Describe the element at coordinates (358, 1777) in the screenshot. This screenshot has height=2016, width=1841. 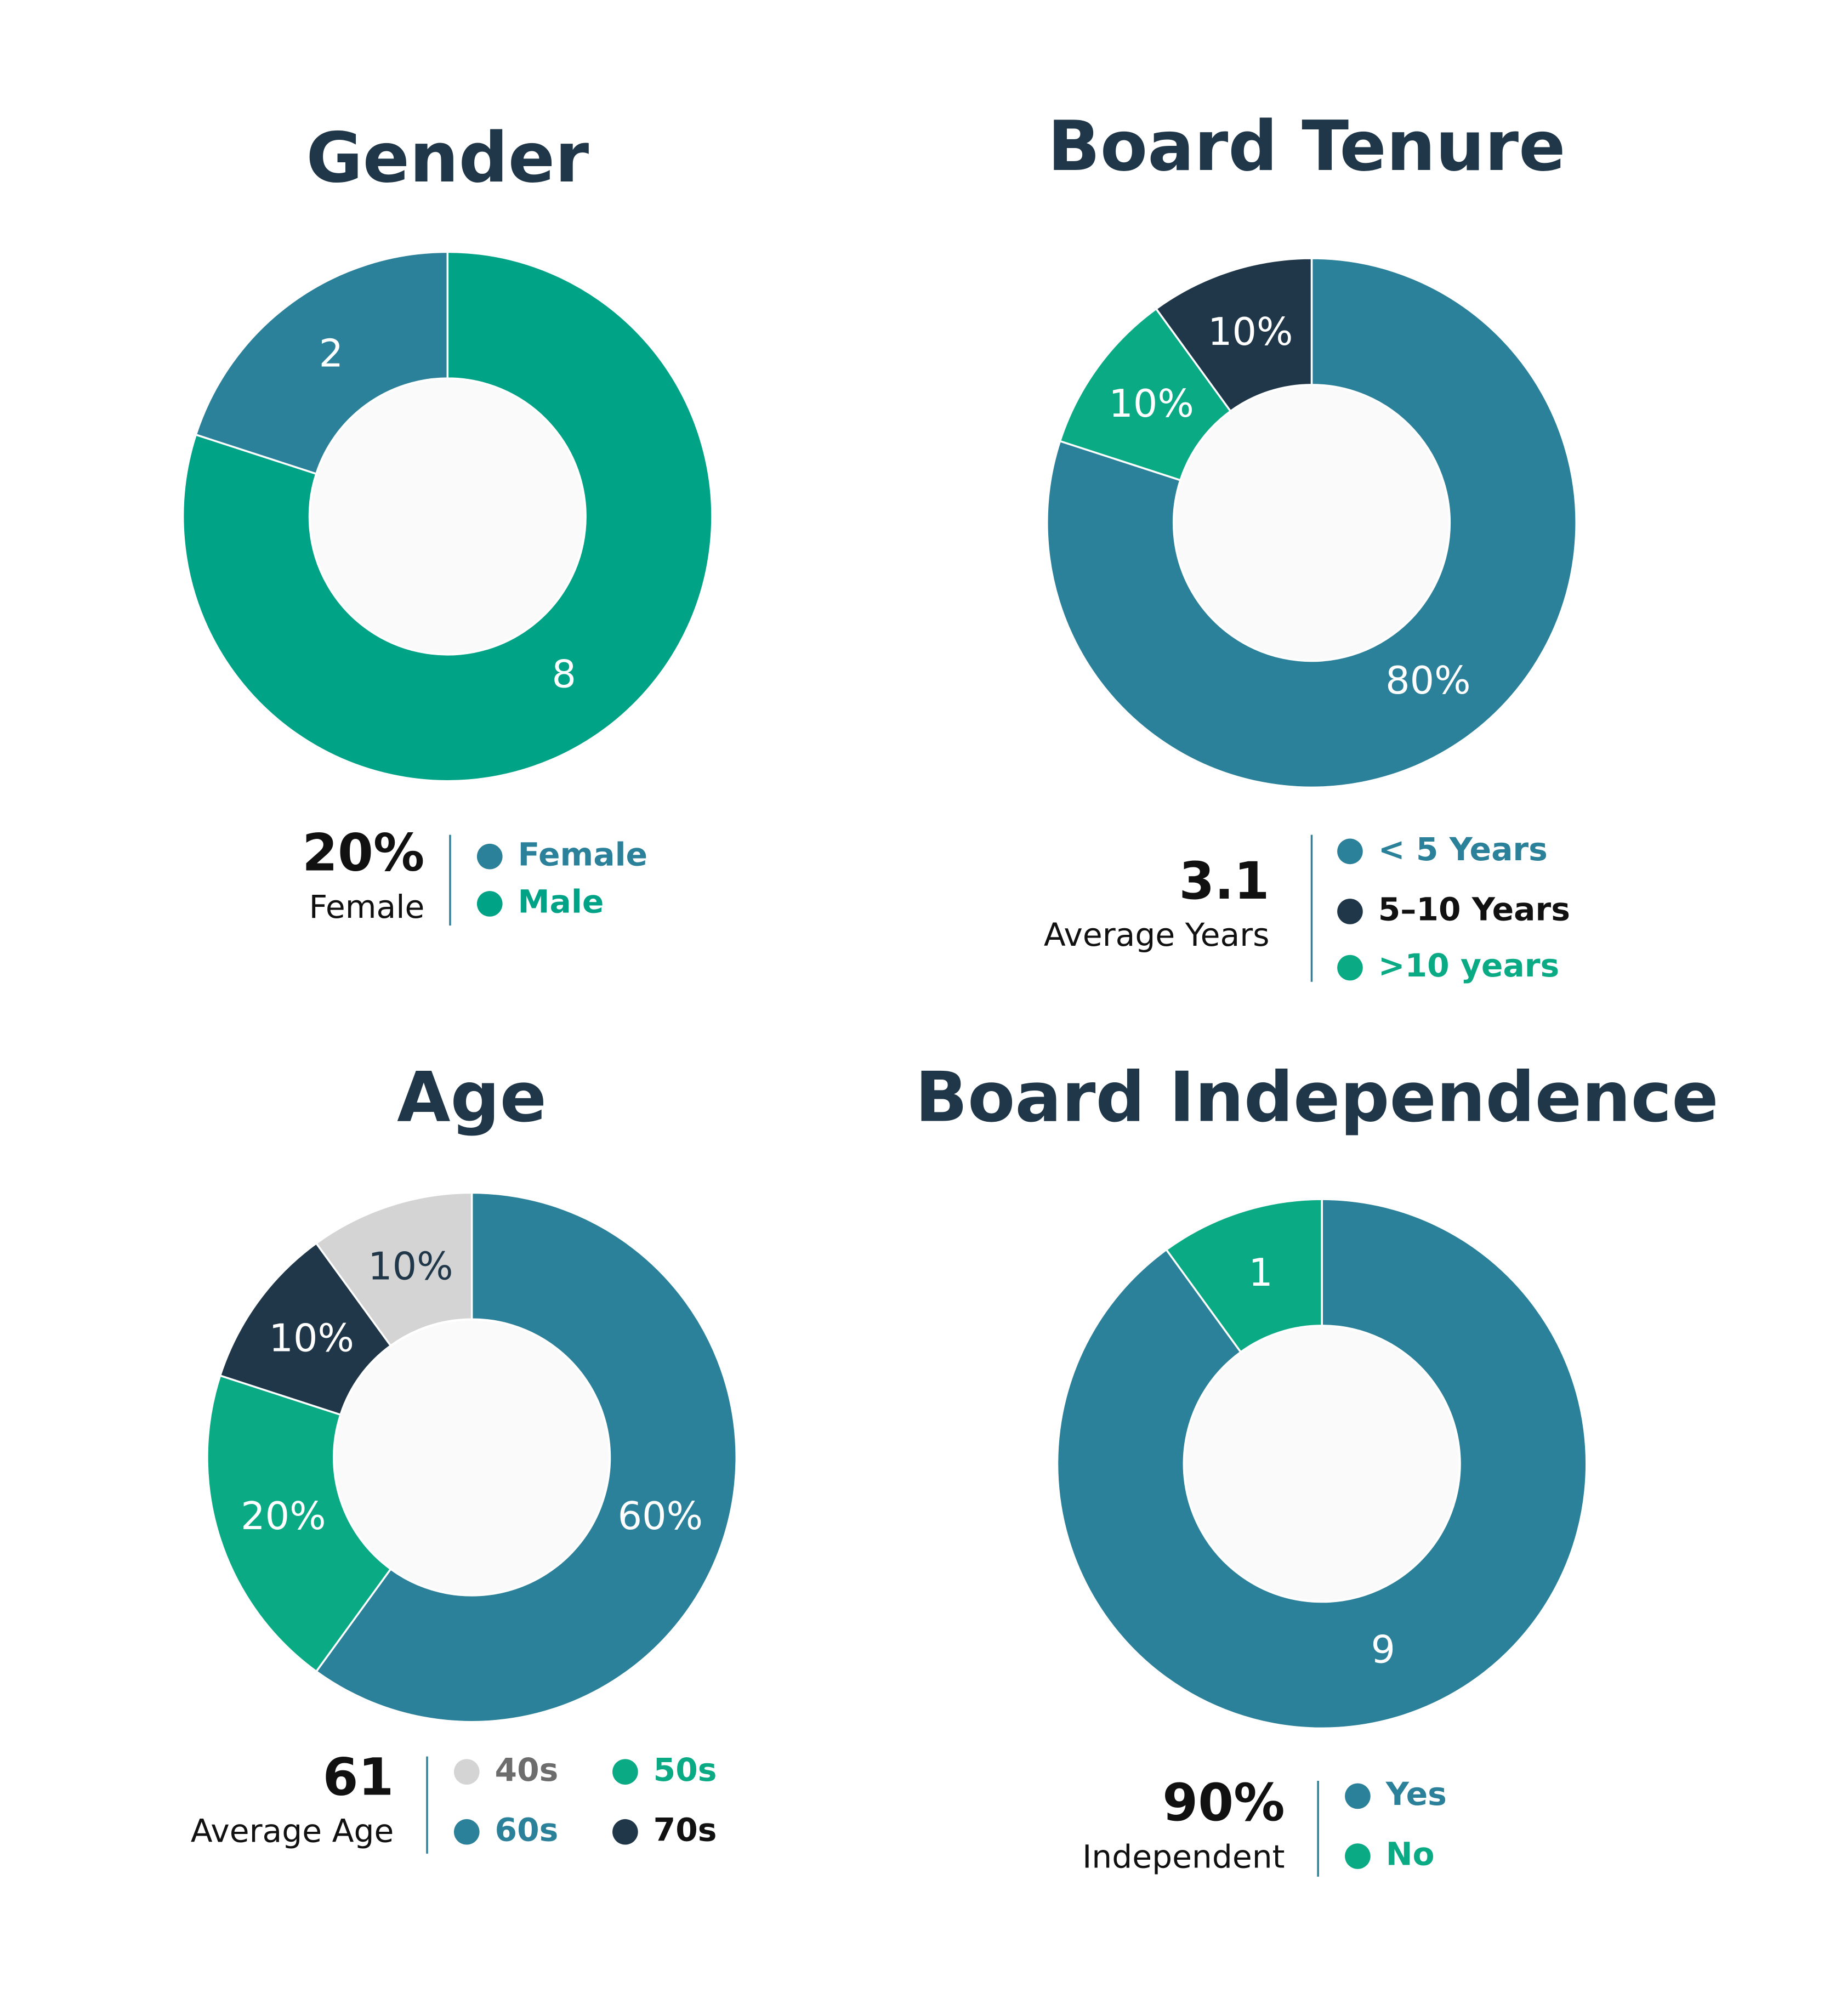
I see `summary-value: 61` at that location.